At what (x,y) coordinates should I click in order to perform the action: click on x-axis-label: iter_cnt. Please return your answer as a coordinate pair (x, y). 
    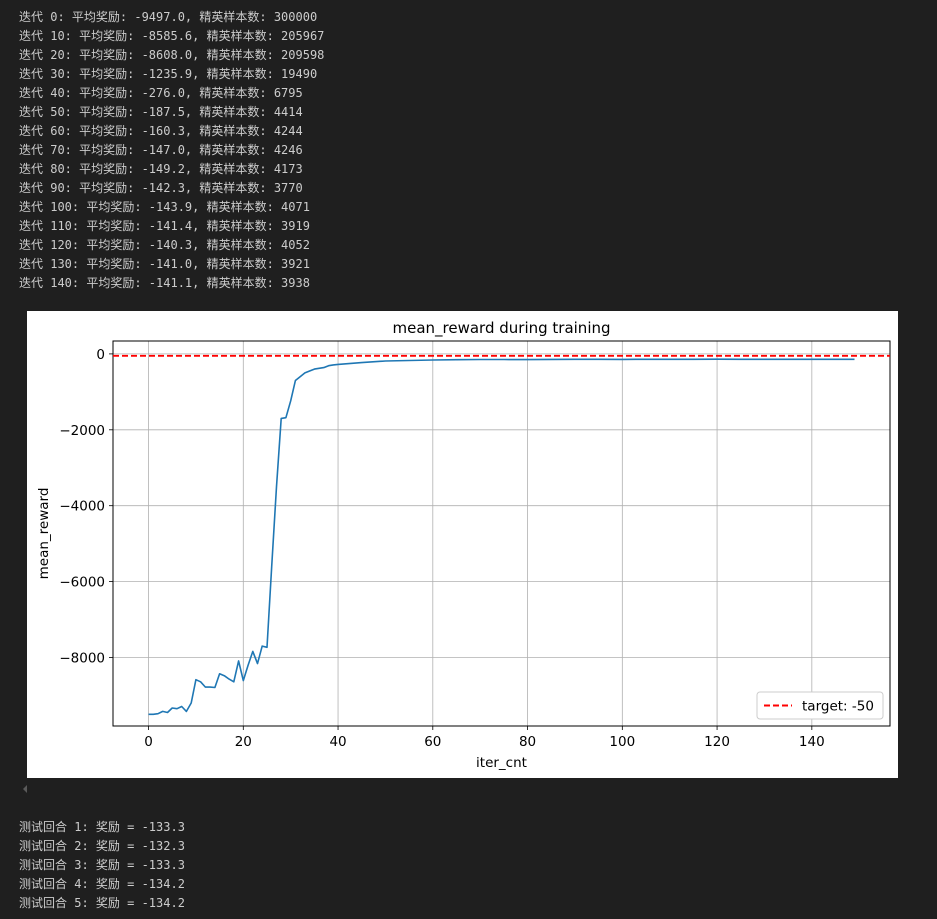
    Looking at the image, I should click on (501, 763).